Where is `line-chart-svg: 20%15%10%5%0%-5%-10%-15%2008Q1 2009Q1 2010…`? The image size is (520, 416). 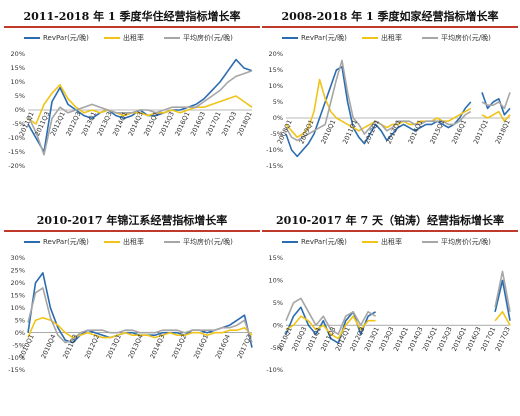 line-chart-svg: 20%15%10%5%0%-5%-10%-15%2008Q1 2009Q1 2010… is located at coordinates (389, 110).